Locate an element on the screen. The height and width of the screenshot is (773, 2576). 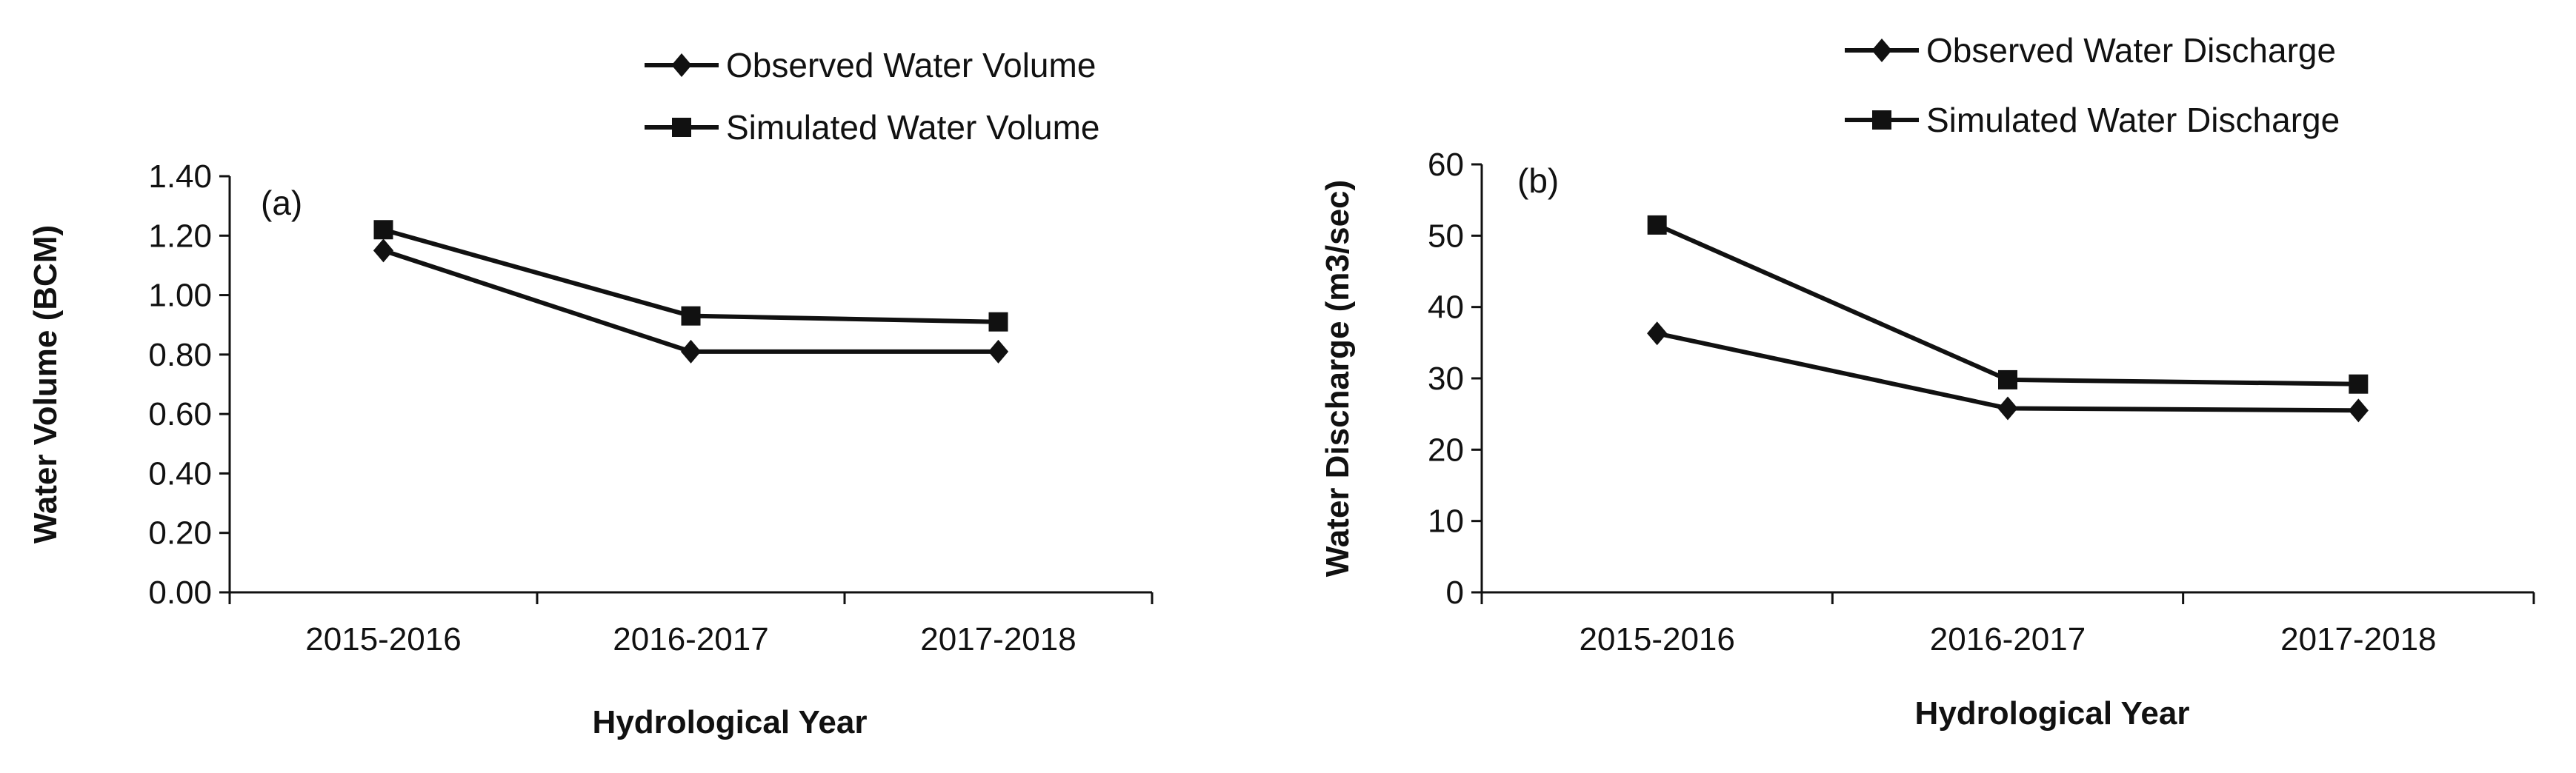
y-tick-label: 60 is located at coordinates (1446, 165).